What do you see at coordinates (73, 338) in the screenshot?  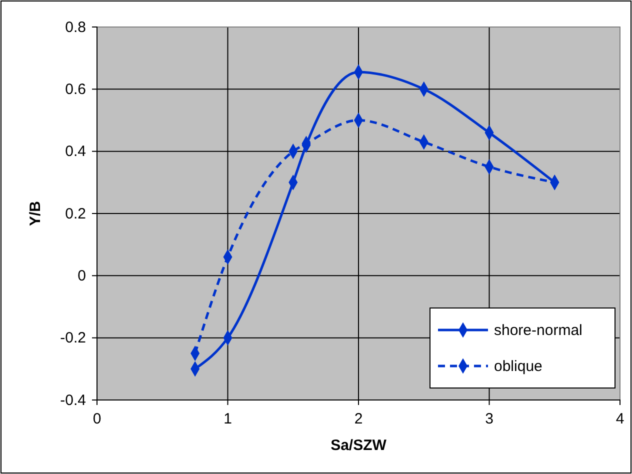 I see `y-tick-label: -0.2` at bounding box center [73, 338].